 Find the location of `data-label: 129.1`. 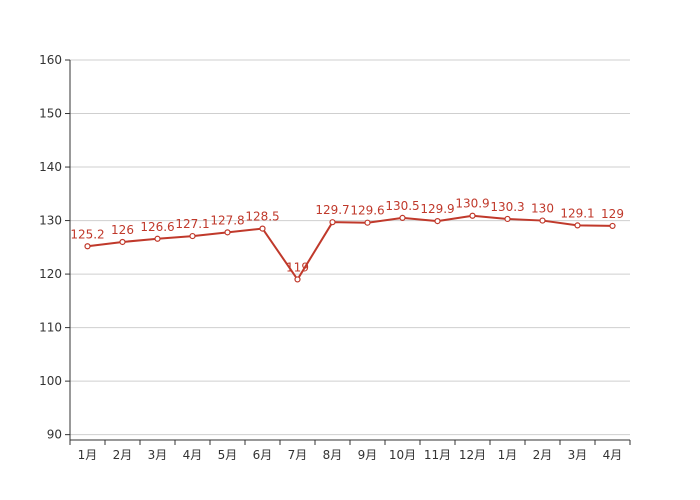

data-label: 129.1 is located at coordinates (577, 213).